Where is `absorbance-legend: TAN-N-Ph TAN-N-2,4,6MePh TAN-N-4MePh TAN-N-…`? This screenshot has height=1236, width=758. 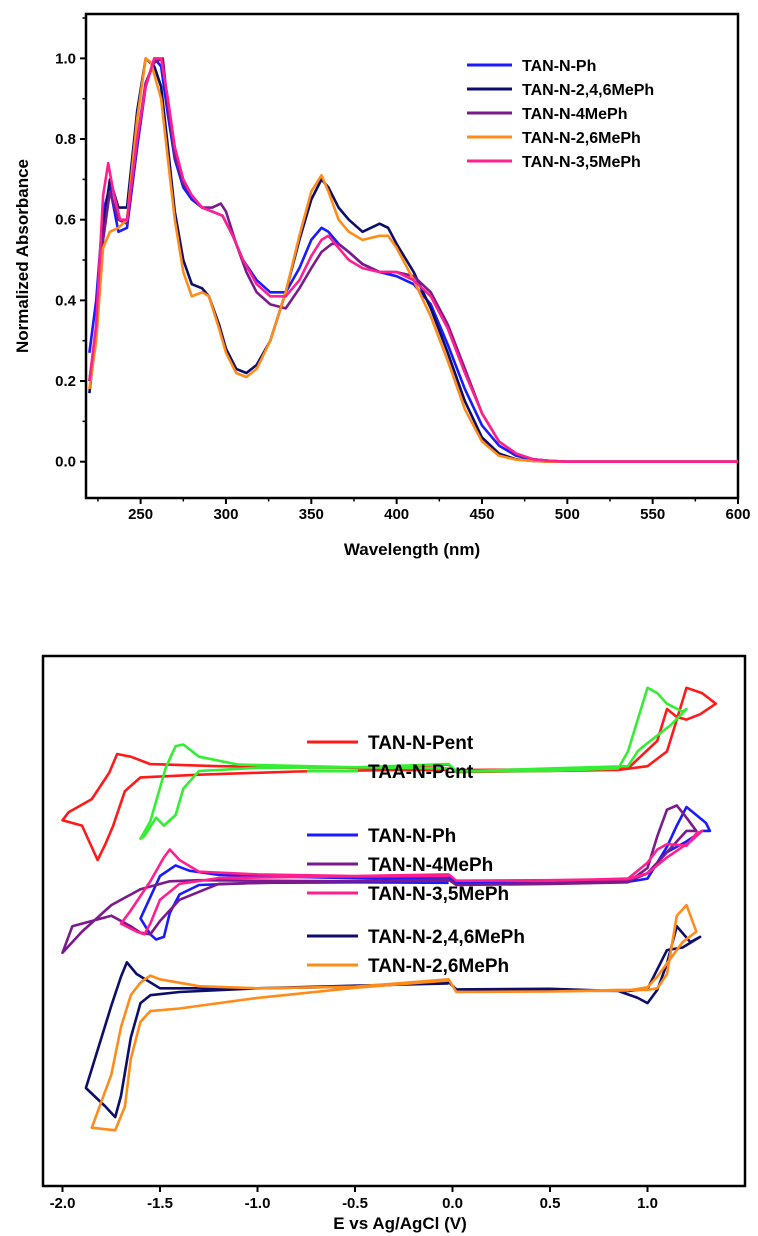 absorbance-legend: TAN-N-Ph TAN-N-2,4,6MePh TAN-N-4MePh TAN-N-… is located at coordinates (560, 114).